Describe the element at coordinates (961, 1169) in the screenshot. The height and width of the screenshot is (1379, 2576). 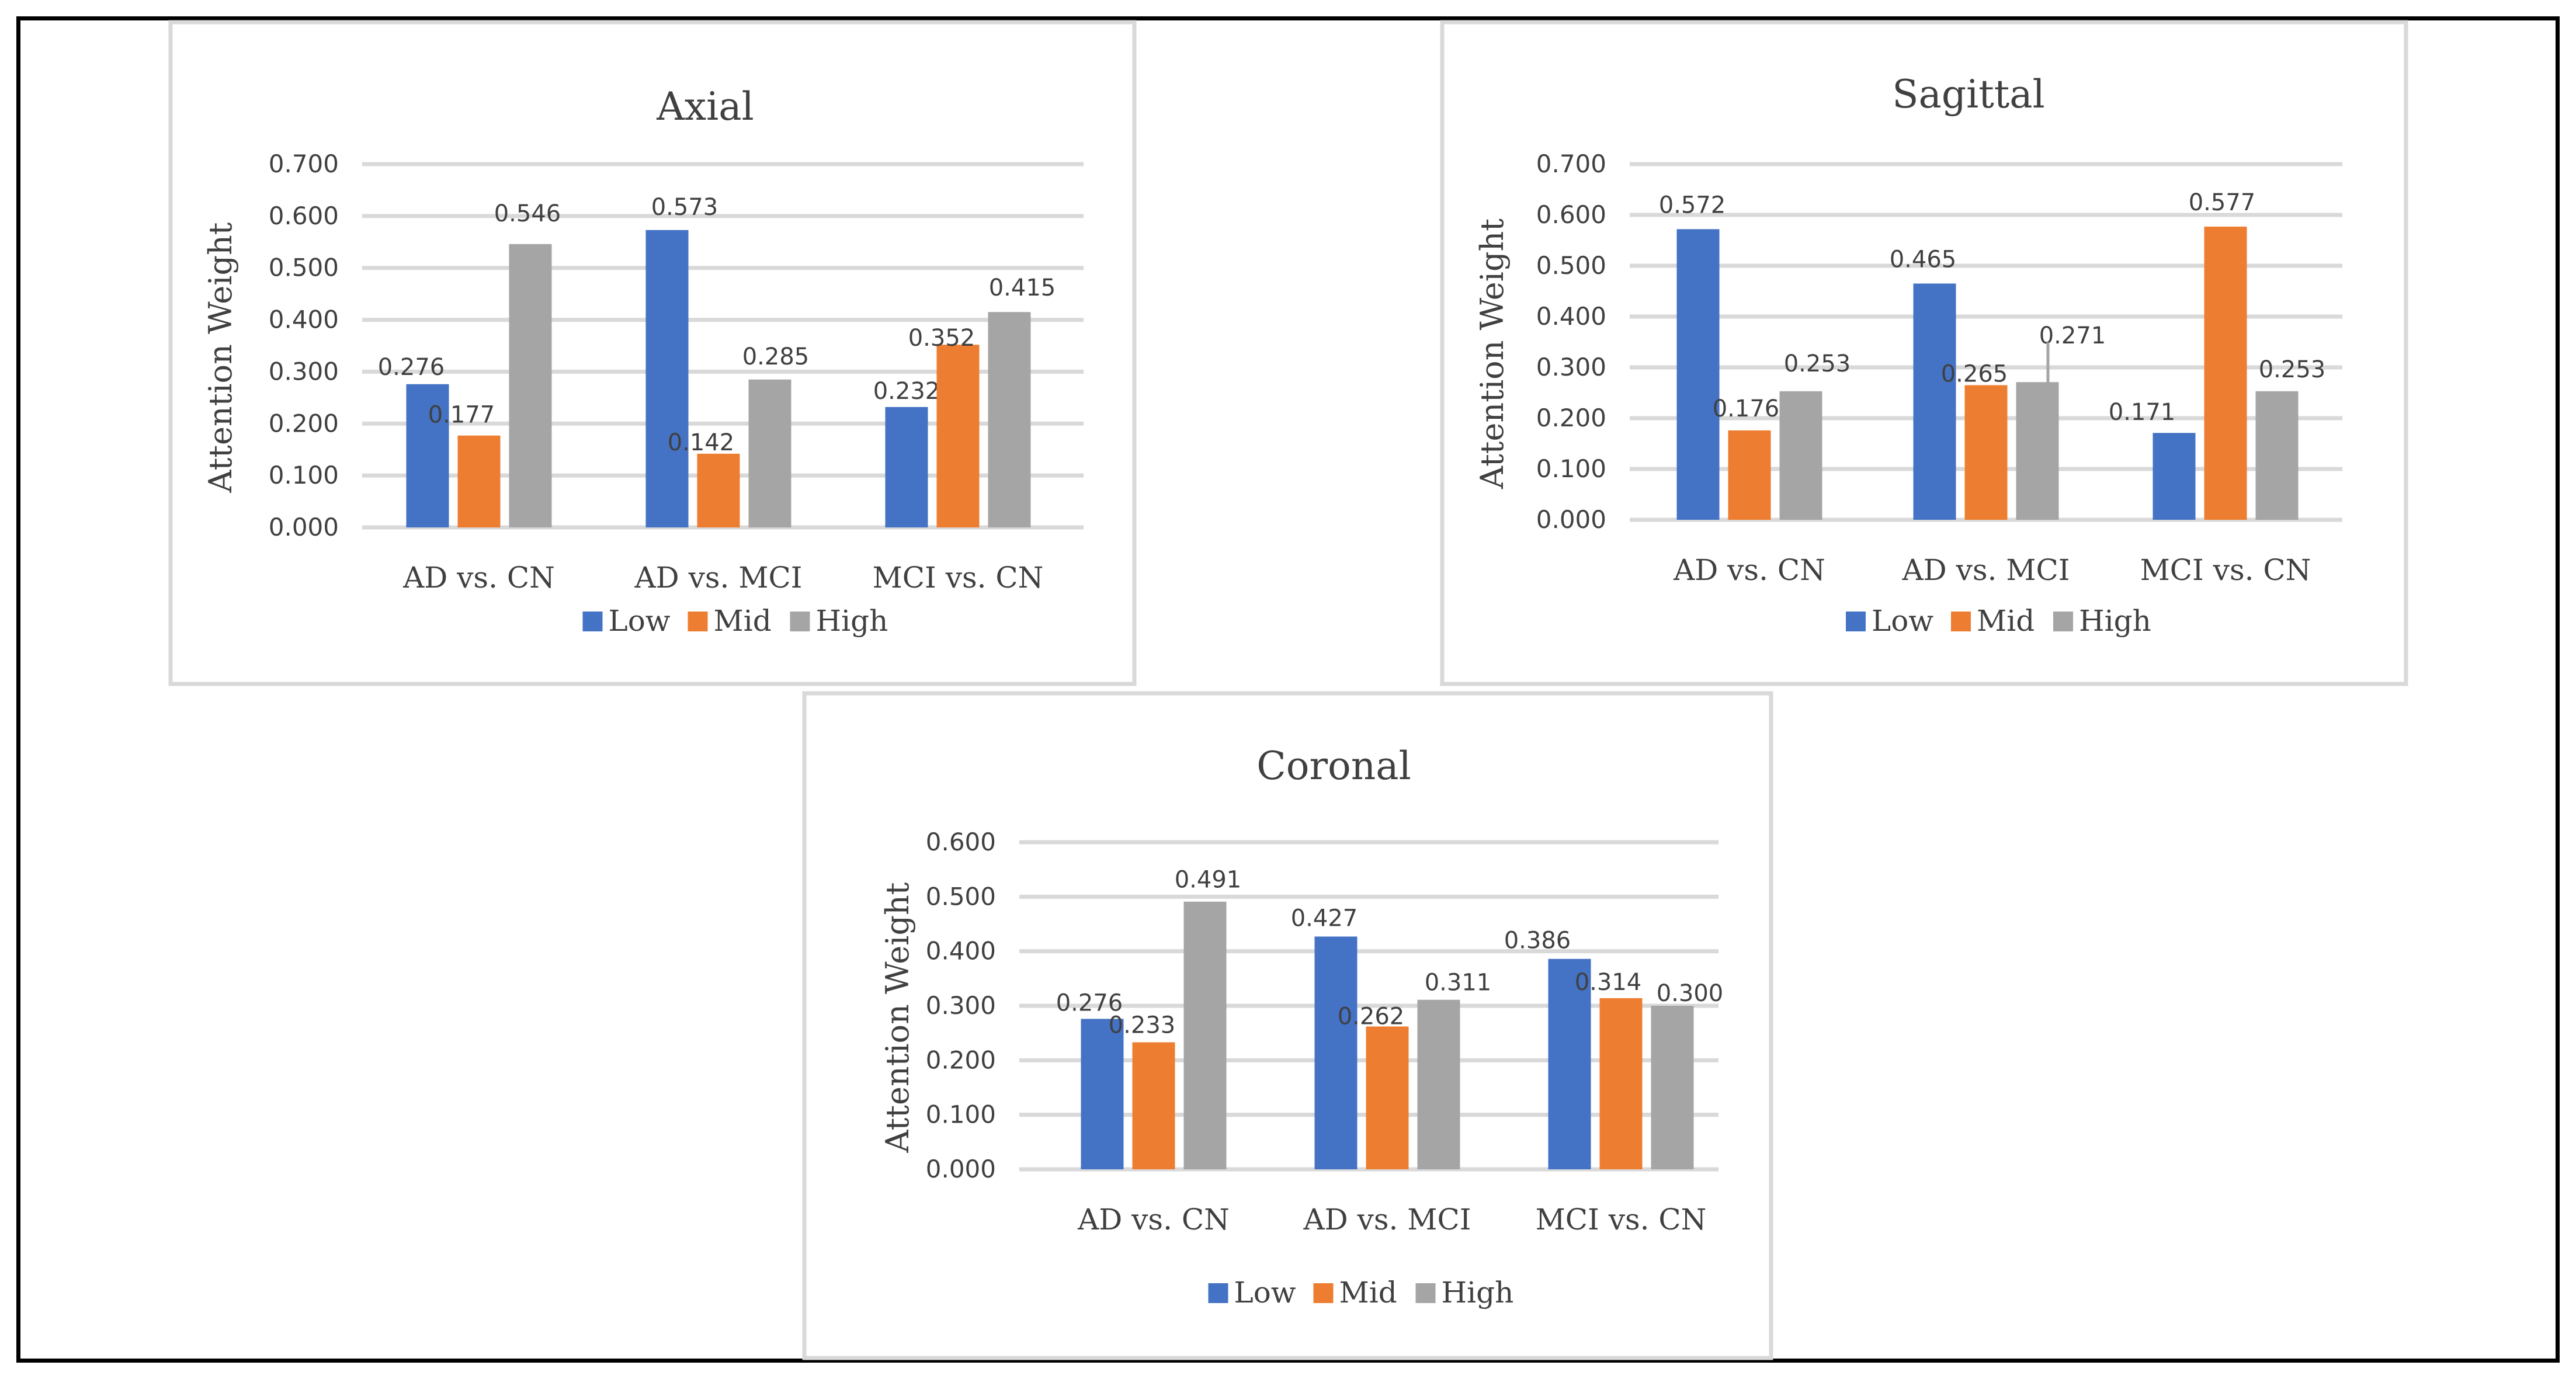
I see `y-tick-label: 0.000` at that location.